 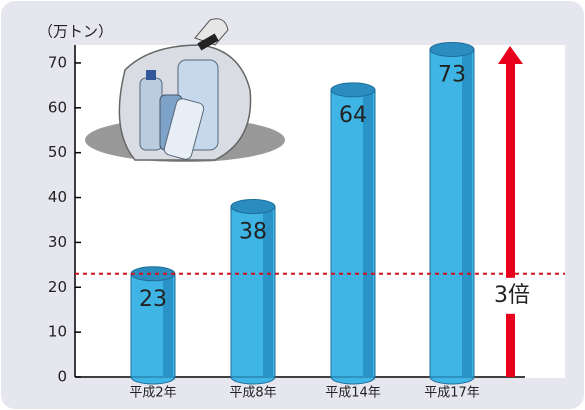 What do you see at coordinates (57, 197) in the screenshot?
I see `y-tick-label: 40` at bounding box center [57, 197].